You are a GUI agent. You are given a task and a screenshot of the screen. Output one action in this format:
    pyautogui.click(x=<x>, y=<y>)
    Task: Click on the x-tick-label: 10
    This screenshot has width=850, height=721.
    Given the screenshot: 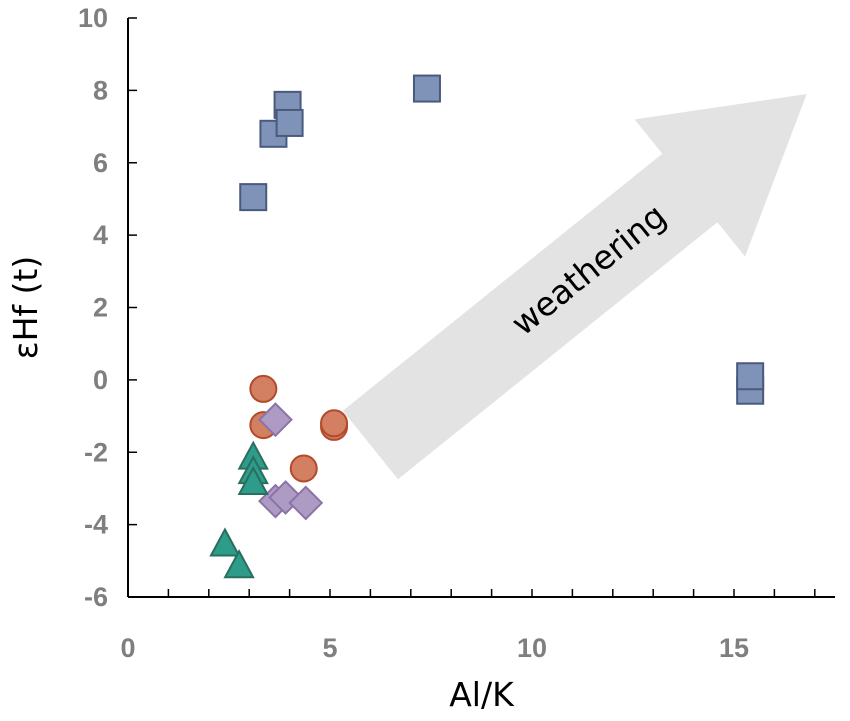 What is the action you would take?
    pyautogui.click(x=532, y=648)
    